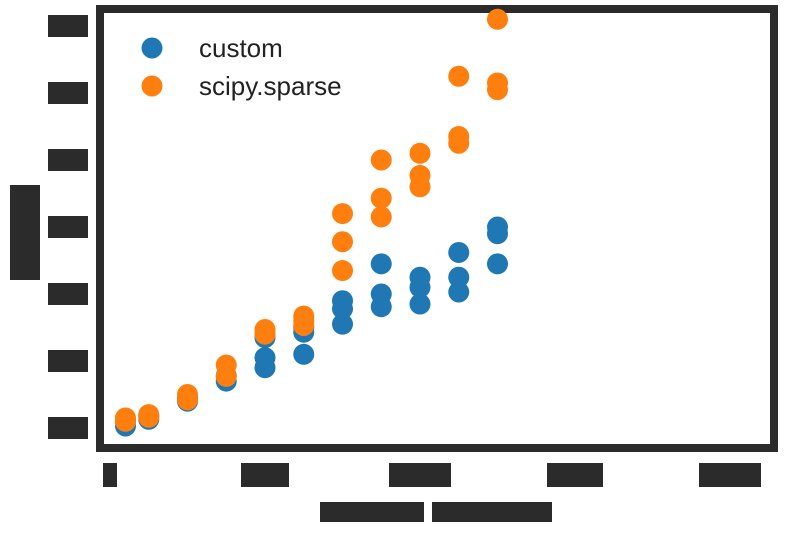 Image resolution: width=786 pixels, height=539 pixels. I want to click on legend-label: scipy.sparse, so click(270, 86).